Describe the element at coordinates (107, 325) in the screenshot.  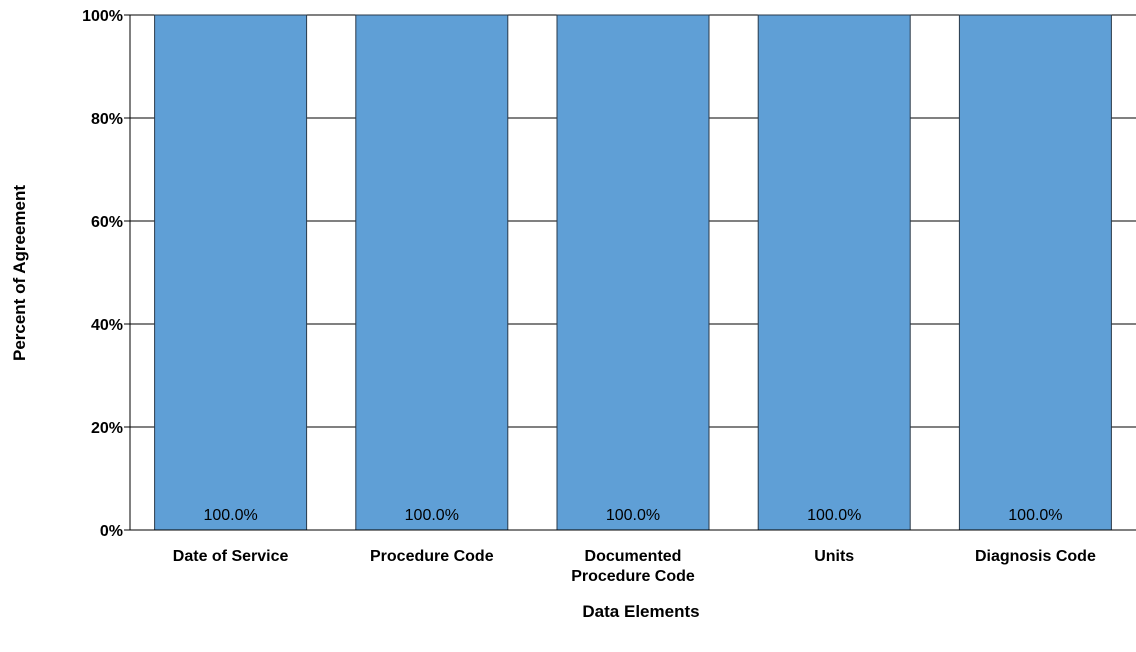
I see `y-tick-label: 40%` at that location.